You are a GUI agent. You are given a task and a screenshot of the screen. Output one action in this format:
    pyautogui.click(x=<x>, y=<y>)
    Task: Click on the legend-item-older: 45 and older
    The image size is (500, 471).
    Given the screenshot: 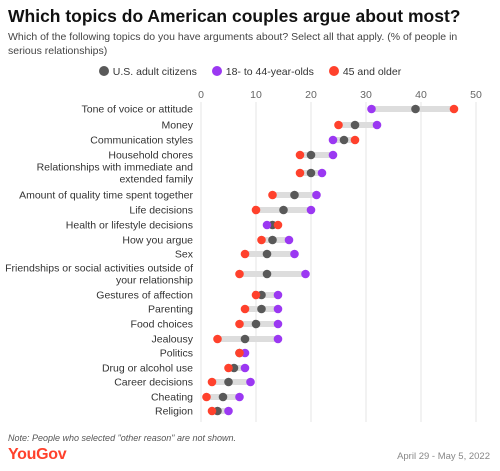 What is the action you would take?
    pyautogui.click(x=365, y=72)
    